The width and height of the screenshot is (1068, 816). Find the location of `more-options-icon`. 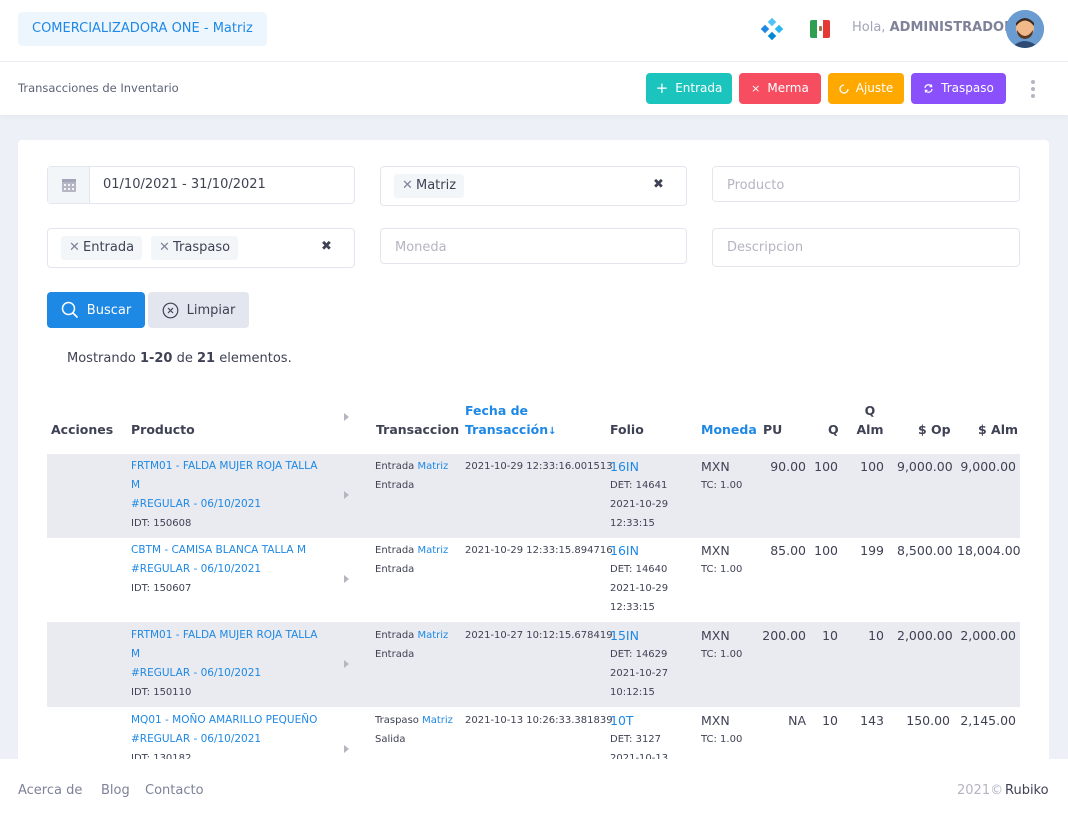

more-options-icon is located at coordinates (1033, 89).